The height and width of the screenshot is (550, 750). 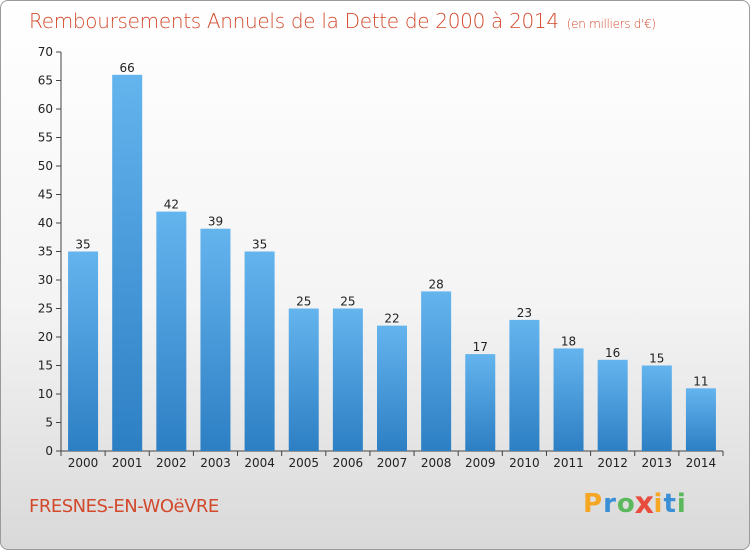 I want to click on y-tick-label: 25, so click(x=45, y=309).